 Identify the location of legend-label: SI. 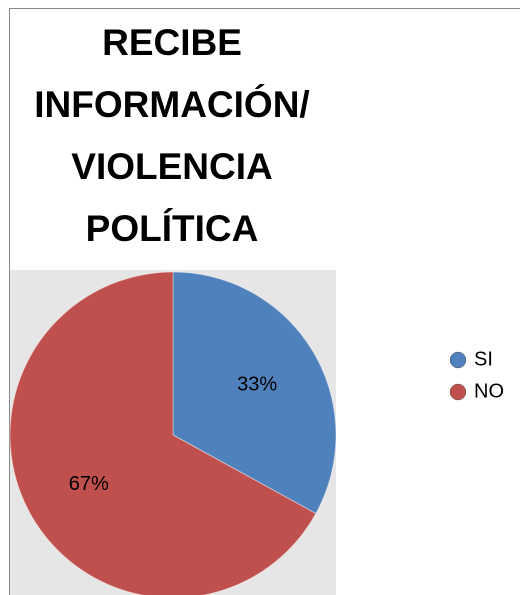
(483, 359).